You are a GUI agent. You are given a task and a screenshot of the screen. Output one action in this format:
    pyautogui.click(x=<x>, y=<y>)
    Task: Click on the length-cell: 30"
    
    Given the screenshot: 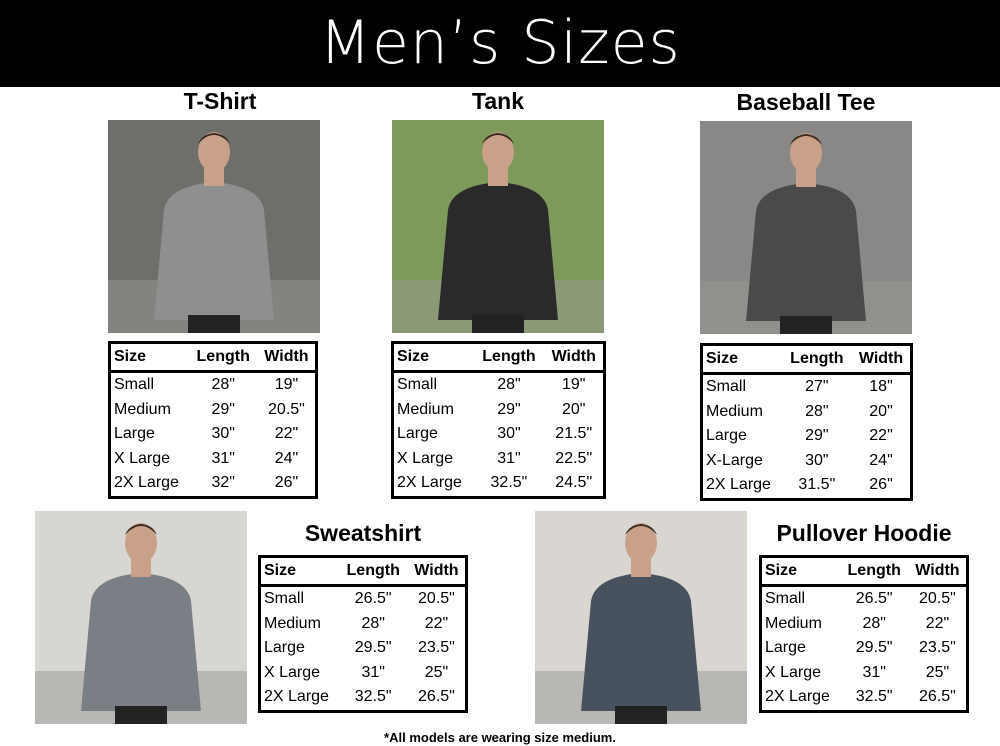 What is the action you would take?
    pyautogui.click(x=817, y=460)
    